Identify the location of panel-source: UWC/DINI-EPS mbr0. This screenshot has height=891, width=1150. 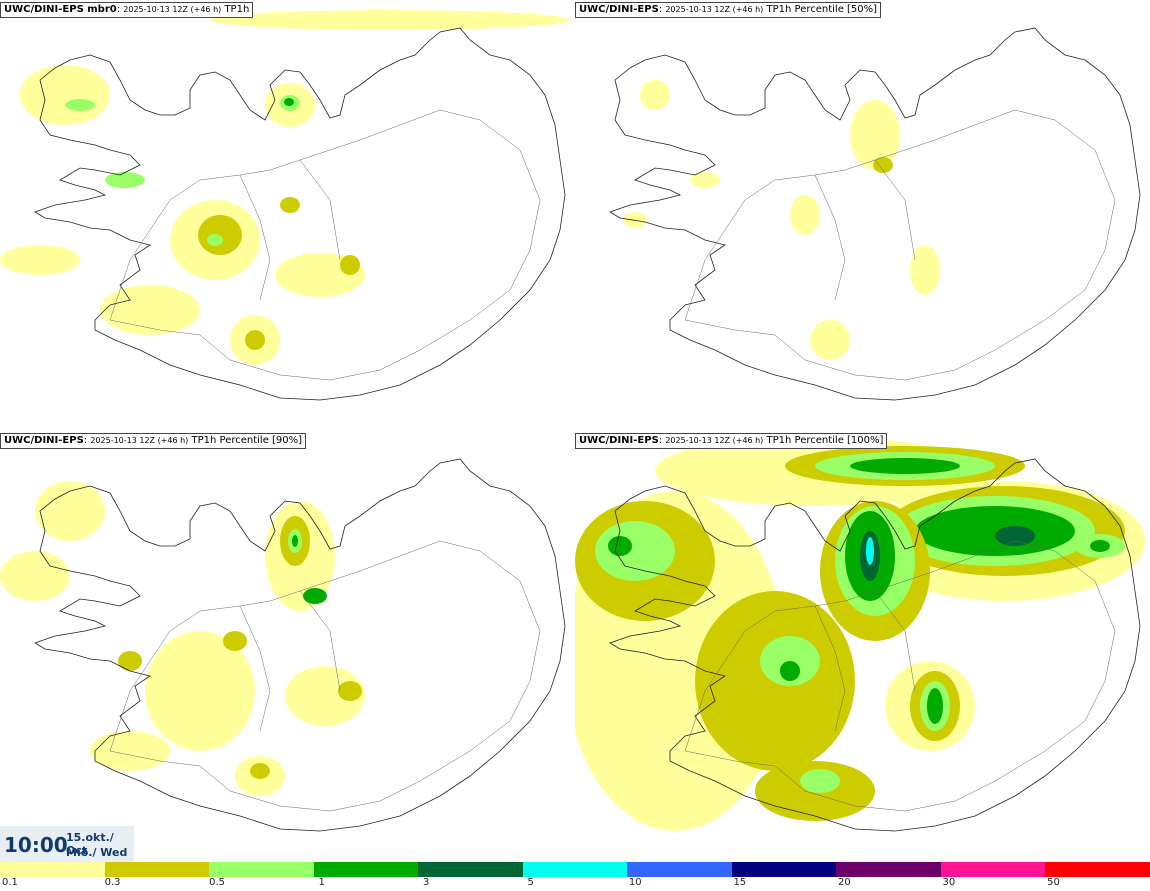
(60, 9).